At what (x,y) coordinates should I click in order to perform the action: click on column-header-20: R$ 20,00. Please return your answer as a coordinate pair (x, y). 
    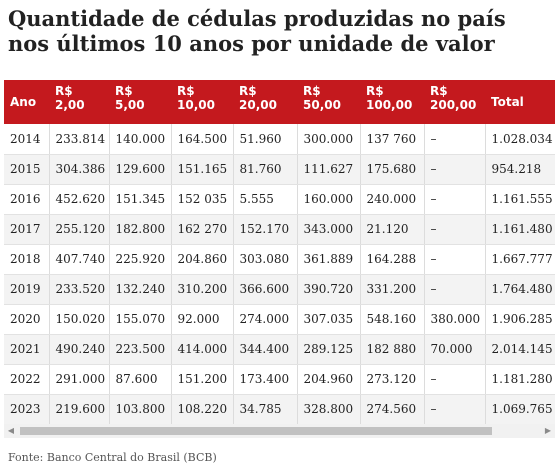
    Looking at the image, I should click on (258, 98).